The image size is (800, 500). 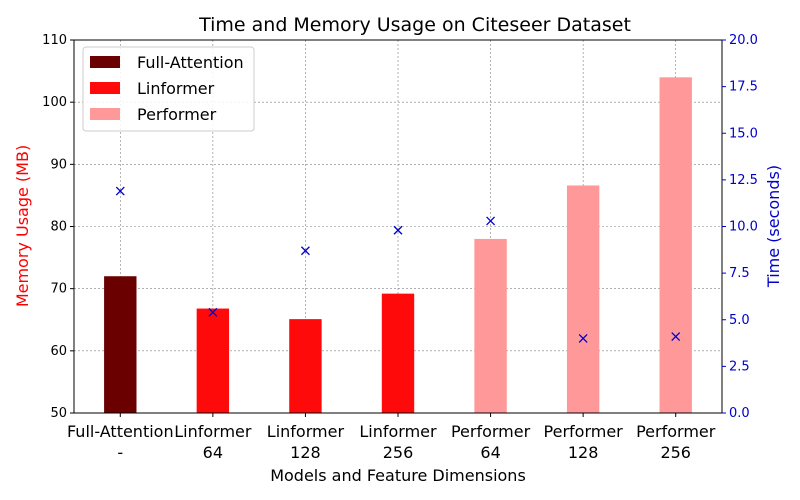 I want to click on legend-box, so click(x=168, y=89).